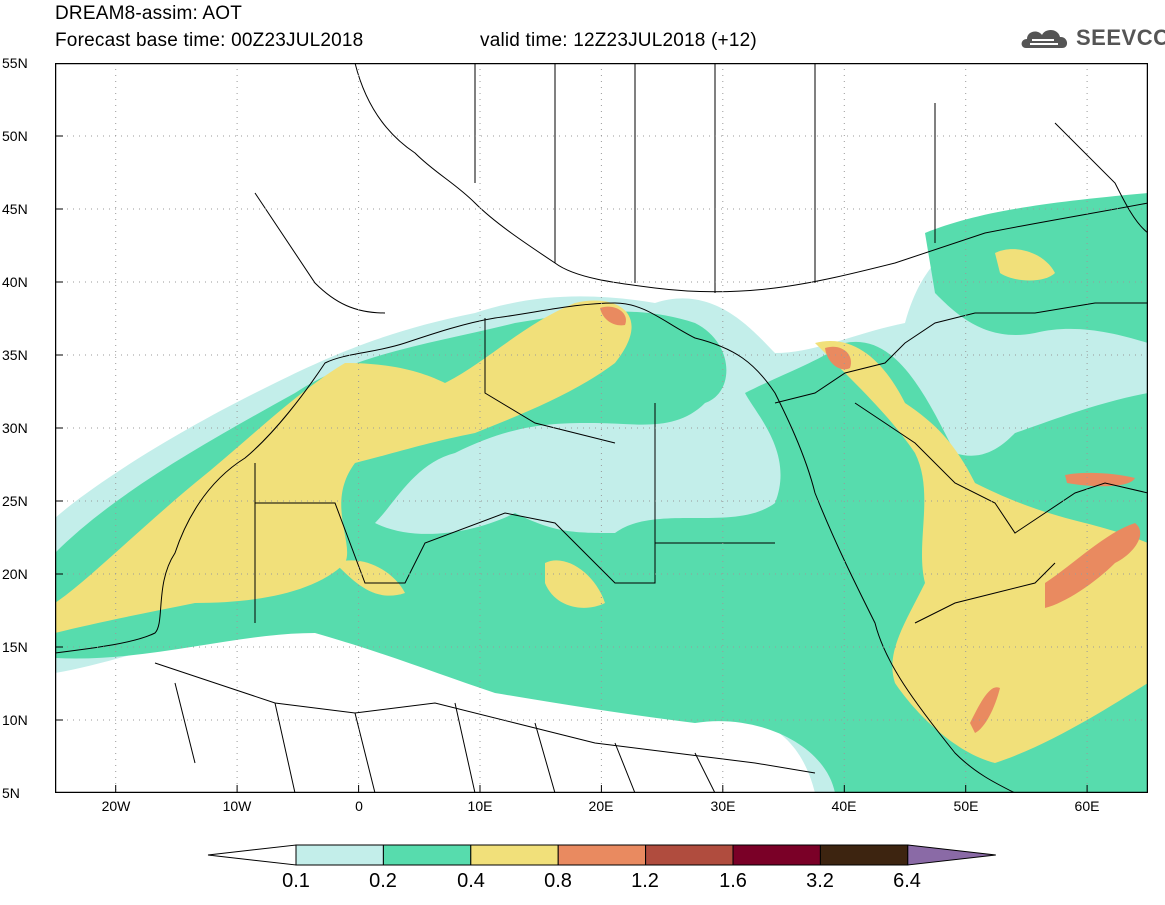 Image resolution: width=1165 pixels, height=905 pixels. What do you see at coordinates (1120, 37) in the screenshot?
I see `logo-text: SEEVCCC` at bounding box center [1120, 37].